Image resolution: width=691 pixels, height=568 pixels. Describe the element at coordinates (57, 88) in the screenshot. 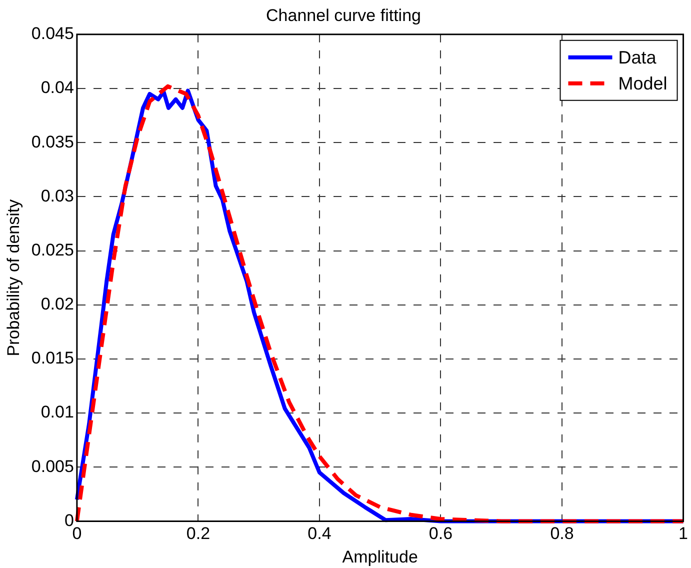

I see `y-tick-label: 0.04` at that location.